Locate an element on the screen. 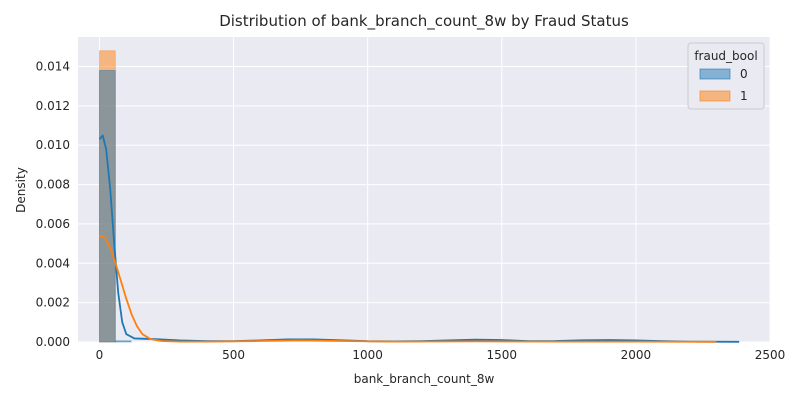  x-tick-label: 500 is located at coordinates (233, 355).